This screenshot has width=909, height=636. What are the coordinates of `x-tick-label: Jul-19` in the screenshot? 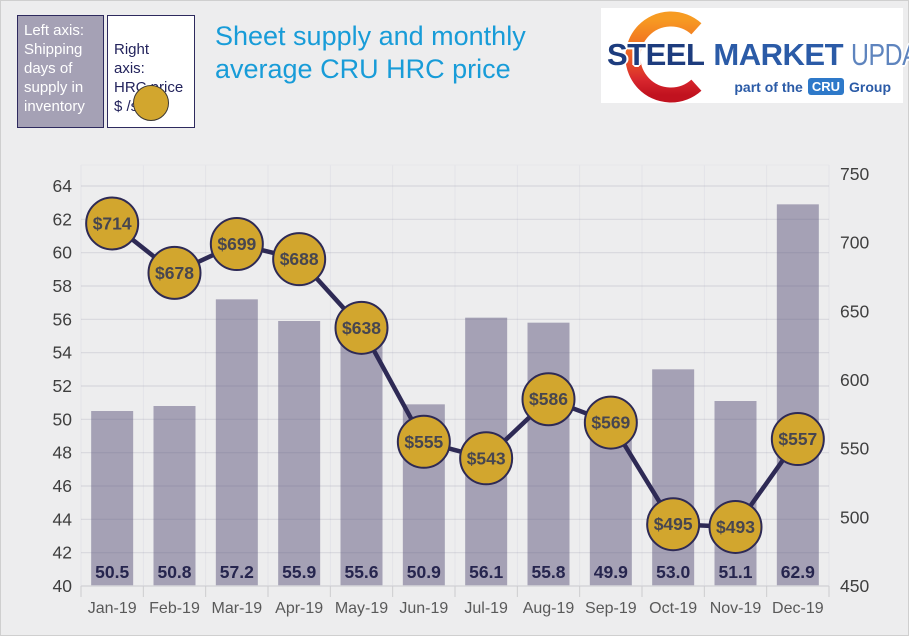 It's located at (486, 608).